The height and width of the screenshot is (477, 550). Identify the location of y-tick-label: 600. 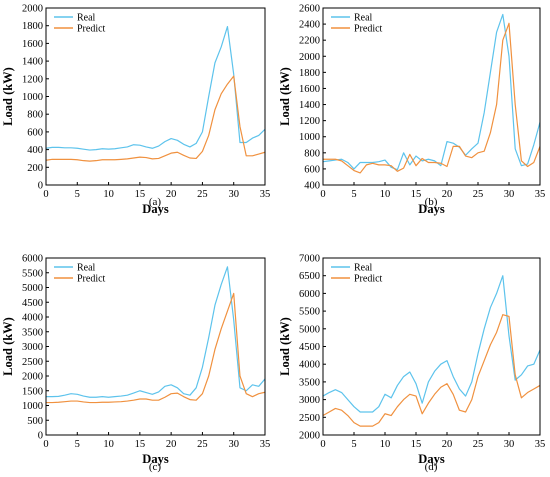
(35, 132).